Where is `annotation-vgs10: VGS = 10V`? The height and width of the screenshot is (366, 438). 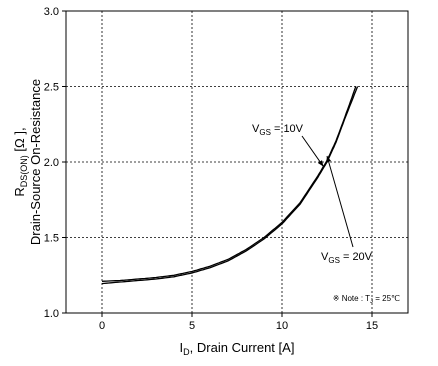 annotation-vgs10: VGS = 10V is located at coordinates (278, 130).